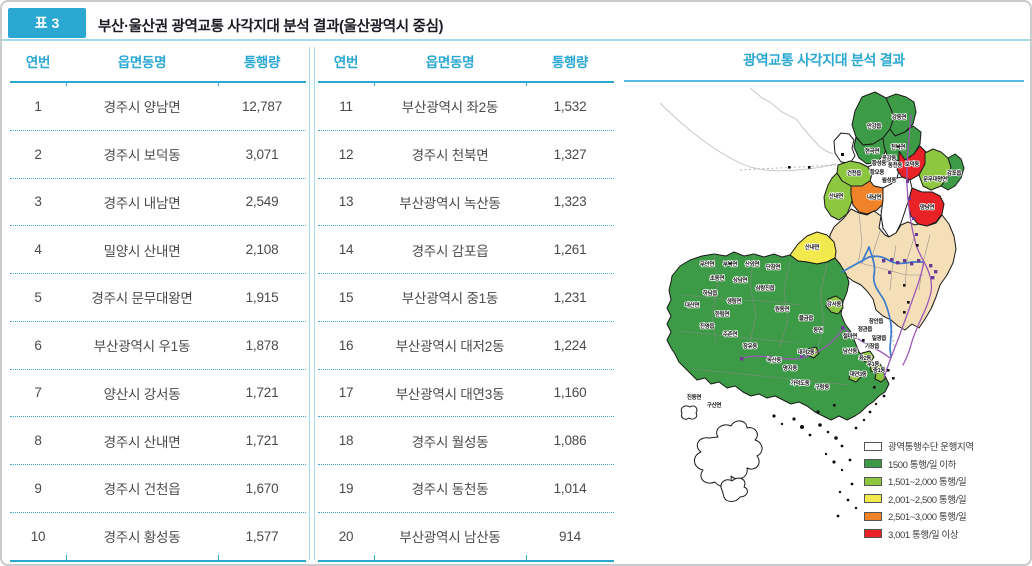  Describe the element at coordinates (707, 326) in the screenshot. I see `map-region-label: 진영읍` at that location.